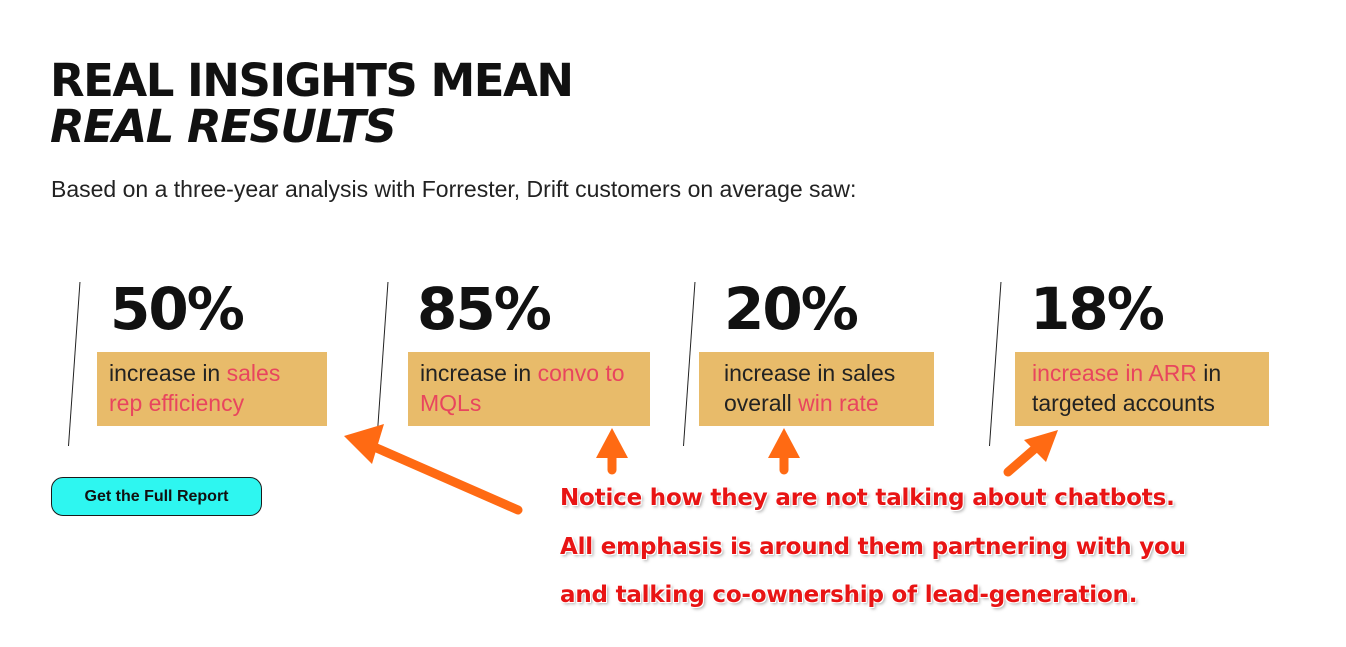  What do you see at coordinates (1114, 373) in the screenshot?
I see `stat-highlight: increase in ARR` at bounding box center [1114, 373].